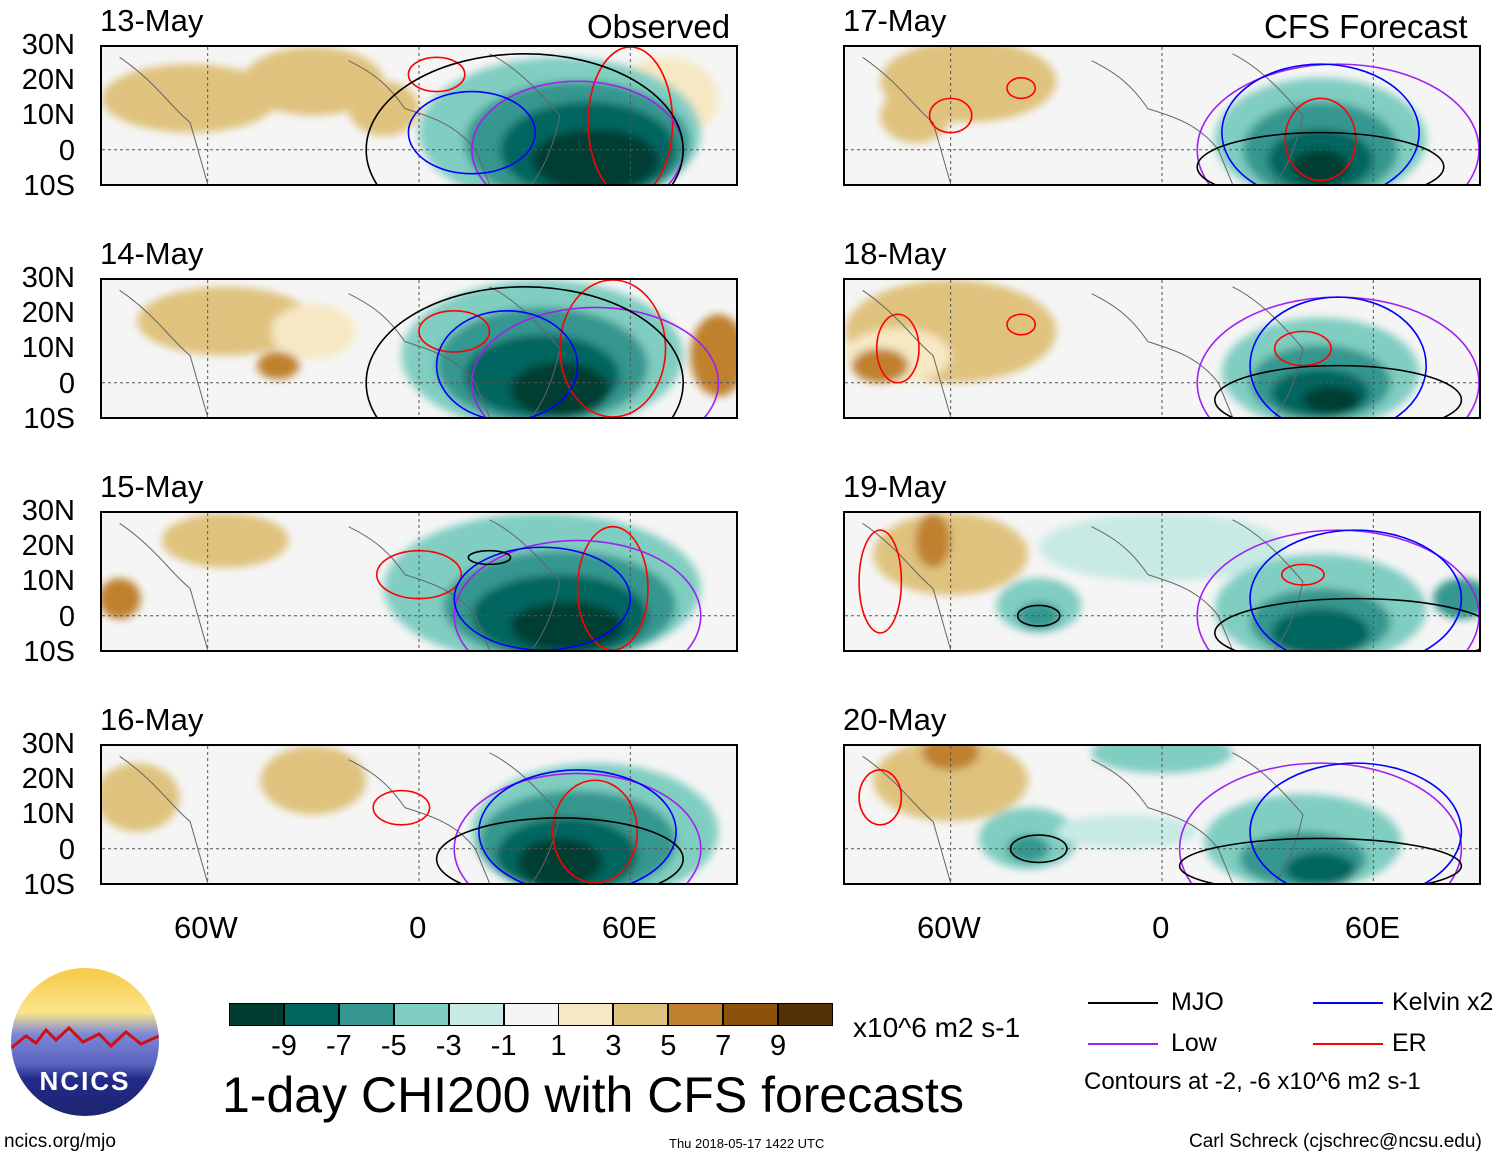 This screenshot has height=1158, width=1510. I want to click on legend-mjo: MJO, so click(1197, 1002).